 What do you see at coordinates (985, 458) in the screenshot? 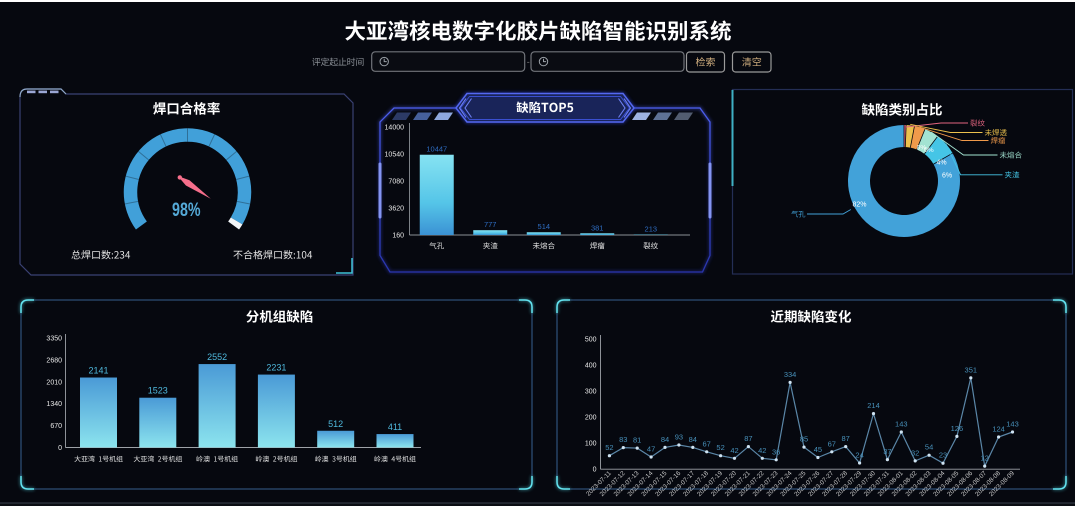
I see `svg-text: 12` at bounding box center [985, 458].